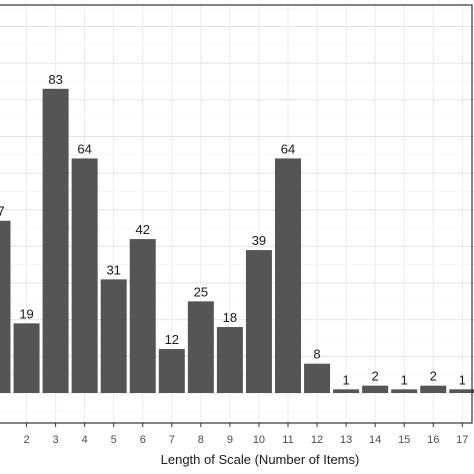  What do you see at coordinates (230, 317) in the screenshot?
I see `data-label: 18` at bounding box center [230, 317].